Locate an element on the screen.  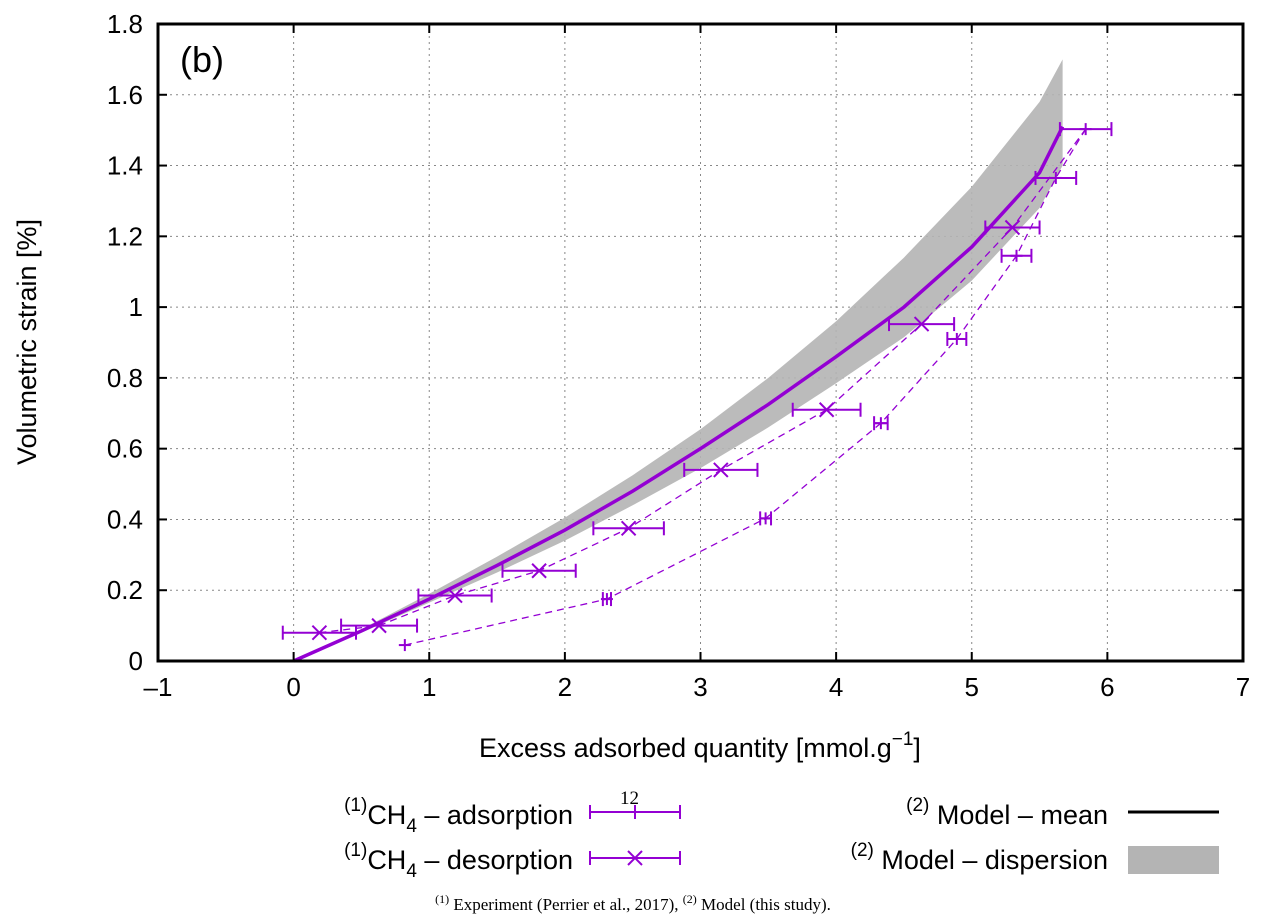
x-tick-label: 6 is located at coordinates (1107, 687).